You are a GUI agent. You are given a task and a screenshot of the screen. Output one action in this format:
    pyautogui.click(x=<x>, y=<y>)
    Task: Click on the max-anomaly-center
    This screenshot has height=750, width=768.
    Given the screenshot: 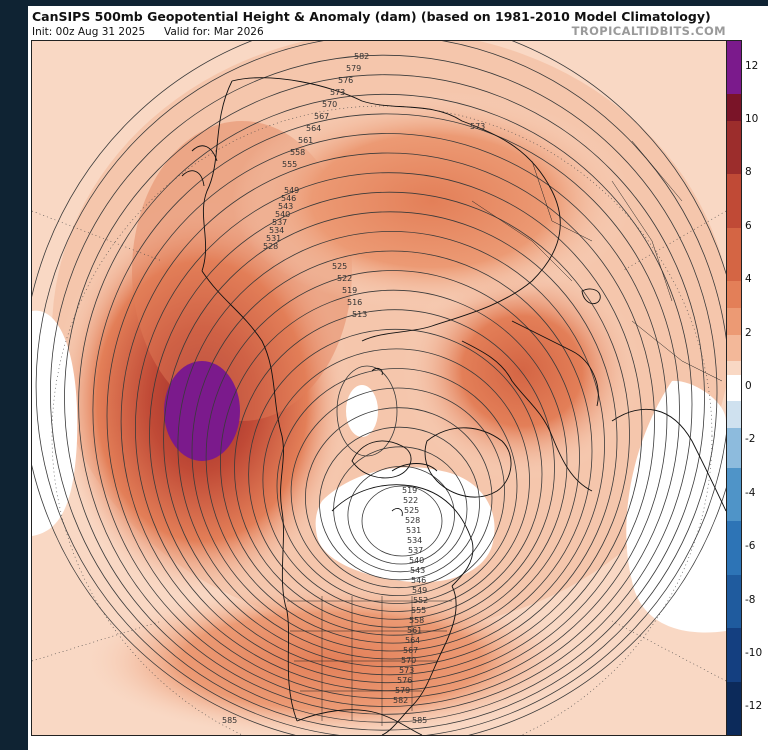 What is the action you would take?
    pyautogui.click(x=202, y=411)
    